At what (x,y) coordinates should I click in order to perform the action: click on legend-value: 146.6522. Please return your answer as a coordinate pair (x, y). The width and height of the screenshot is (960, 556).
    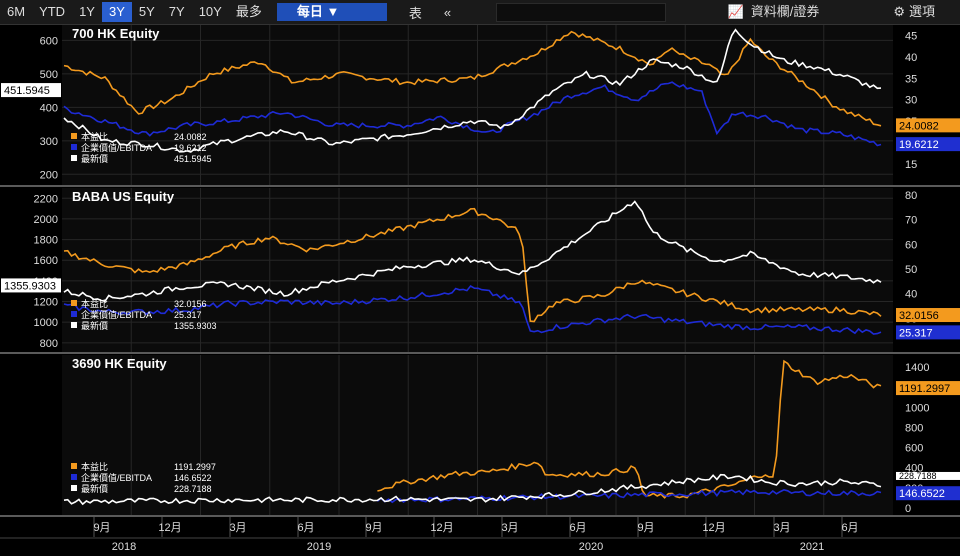
    Looking at the image, I should click on (193, 478).